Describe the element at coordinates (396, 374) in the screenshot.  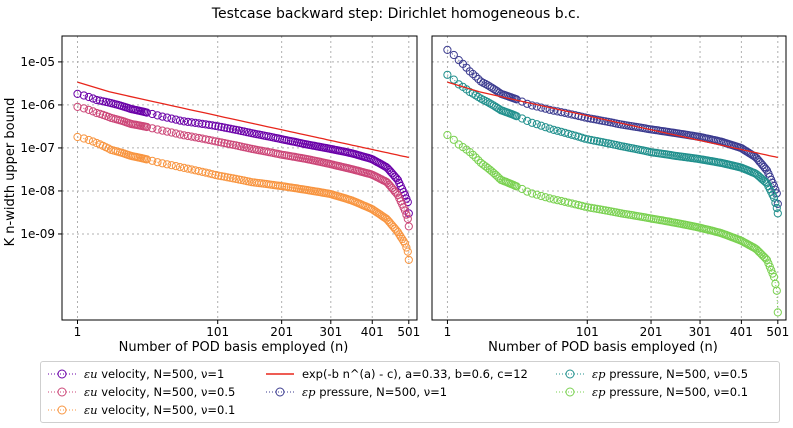
I see `legend-item-exp-fit: exp(-b n^(a) - c), a=0.33, b=0.6, c=12` at that location.